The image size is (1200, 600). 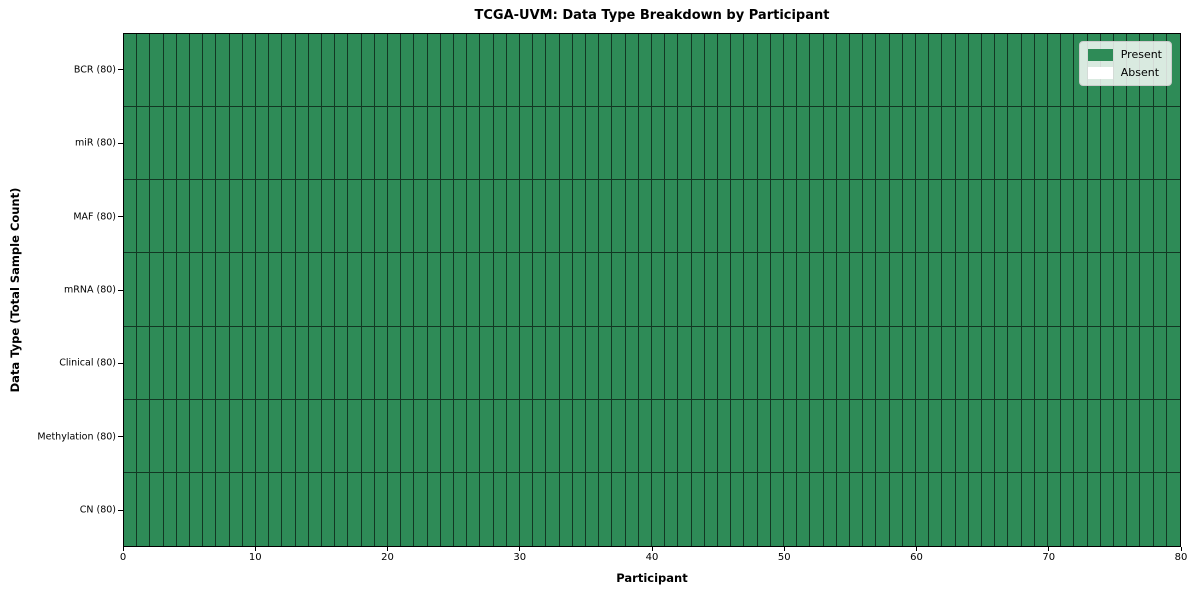 I want to click on y-tick-label: Methylation (80), so click(x=76, y=437).